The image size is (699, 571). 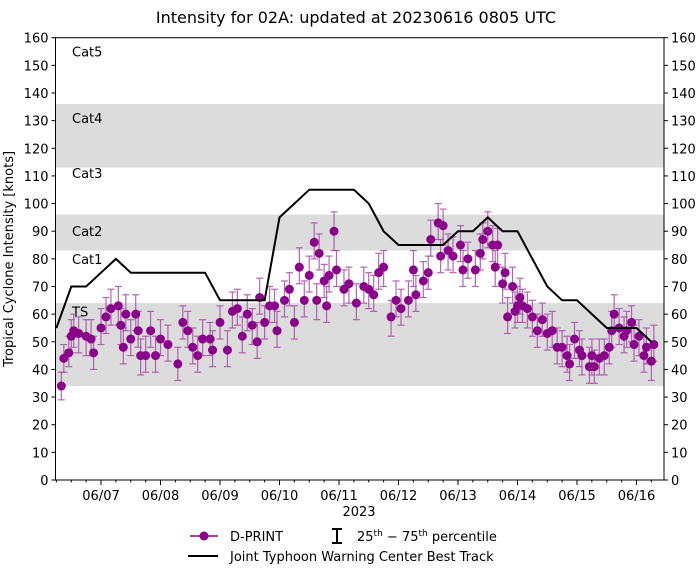 I want to click on legend-percentile-sup2: th, so click(x=422, y=534).